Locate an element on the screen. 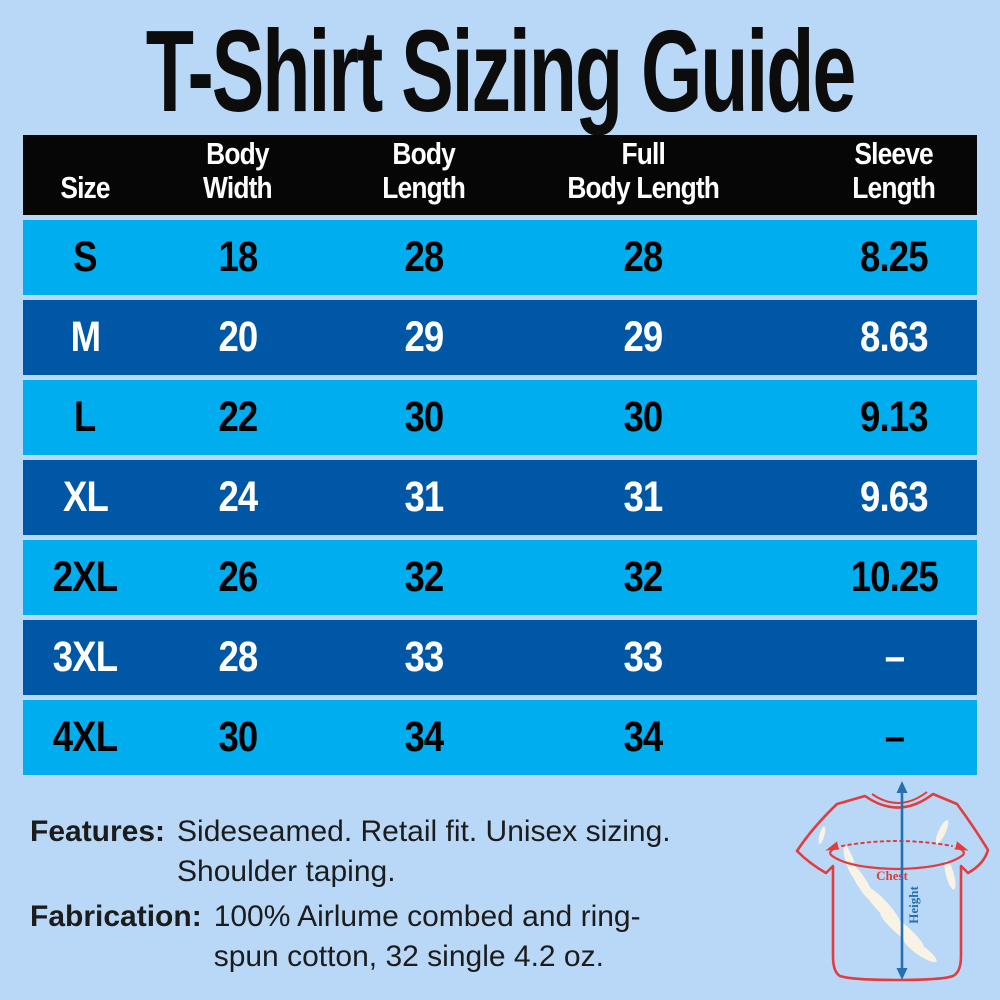  table-row-s: S 18 28 28 8.25 is located at coordinates (500, 257).